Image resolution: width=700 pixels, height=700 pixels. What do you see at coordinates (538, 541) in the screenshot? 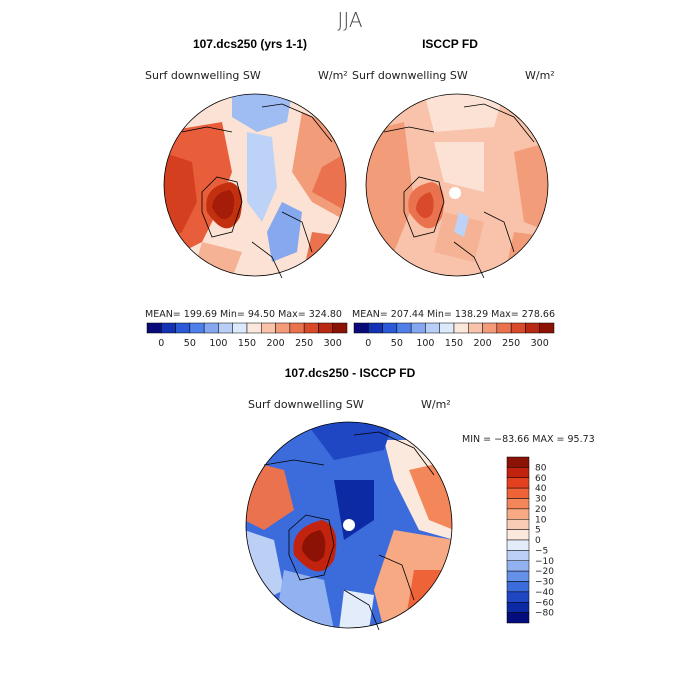
I see `difference-colorbar-tick-label: 0` at bounding box center [538, 541].